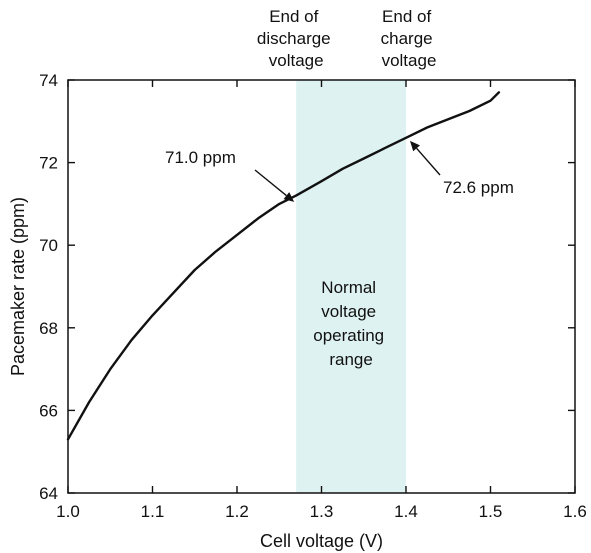 Image resolution: width=591 pixels, height=553 pixels. Describe the element at coordinates (200, 157) in the screenshot. I see `low-point-label: 71.0 ppm` at that location.